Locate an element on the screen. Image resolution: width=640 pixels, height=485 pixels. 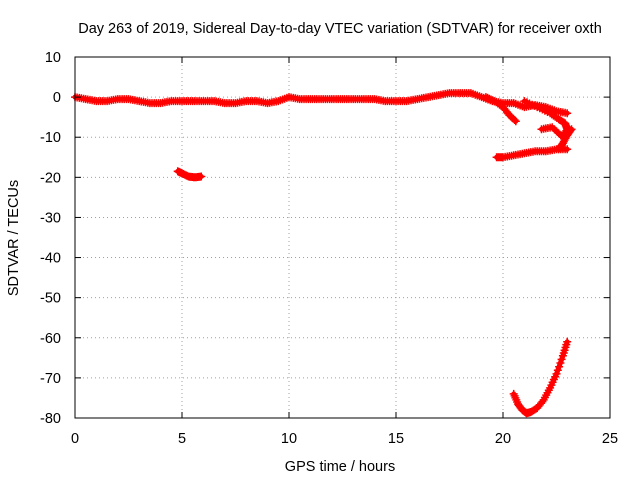
y-tick-label: -60 is located at coordinates (50, 339).